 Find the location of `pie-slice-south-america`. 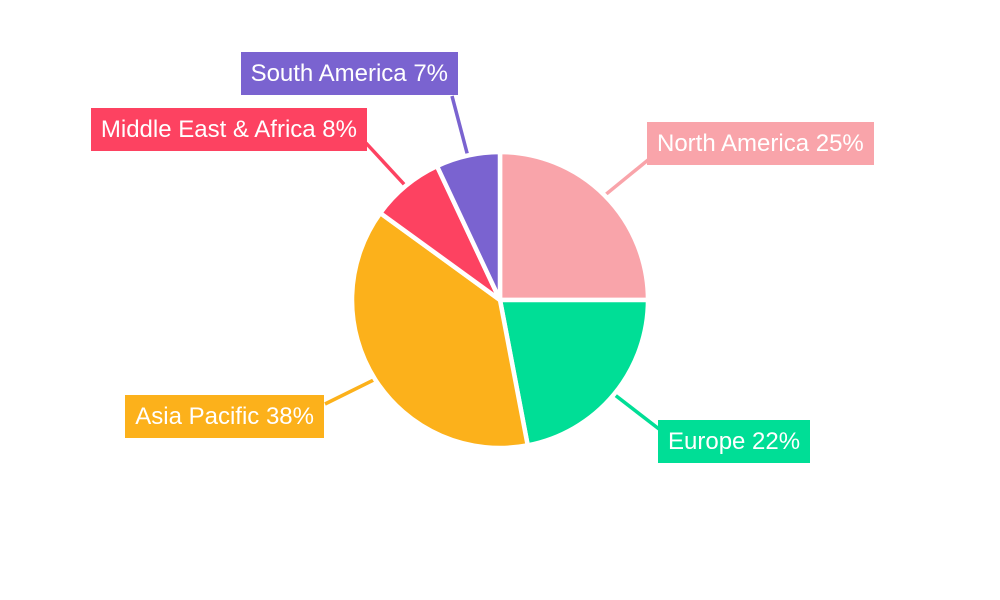

pie-slice-south-america is located at coordinates (468, 226).